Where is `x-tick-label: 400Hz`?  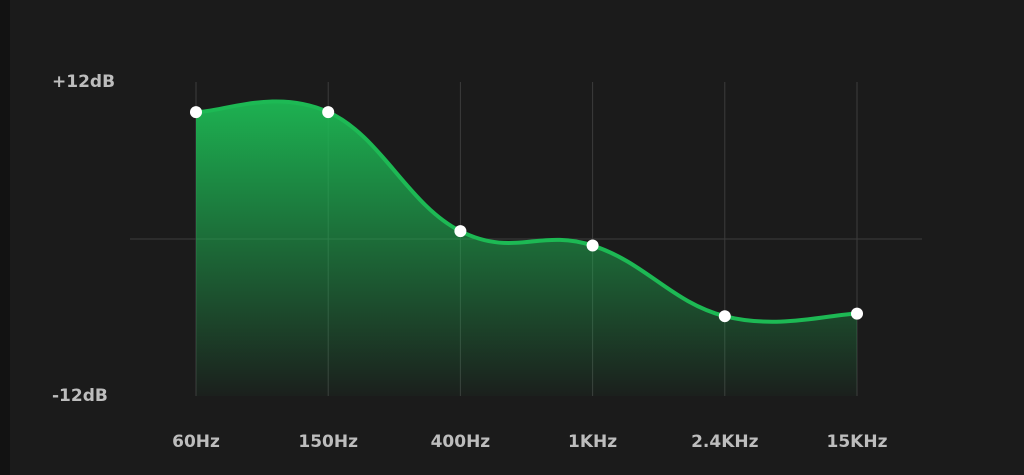 x-tick-label: 400Hz is located at coordinates (461, 442).